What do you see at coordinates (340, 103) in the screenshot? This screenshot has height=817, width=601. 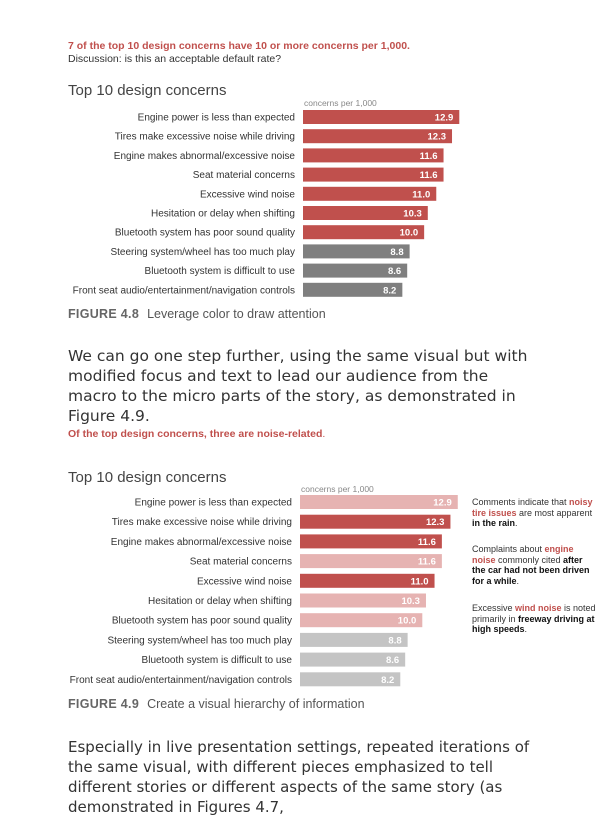 I see `chart1-axis-label: concerns per 1,000` at bounding box center [340, 103].